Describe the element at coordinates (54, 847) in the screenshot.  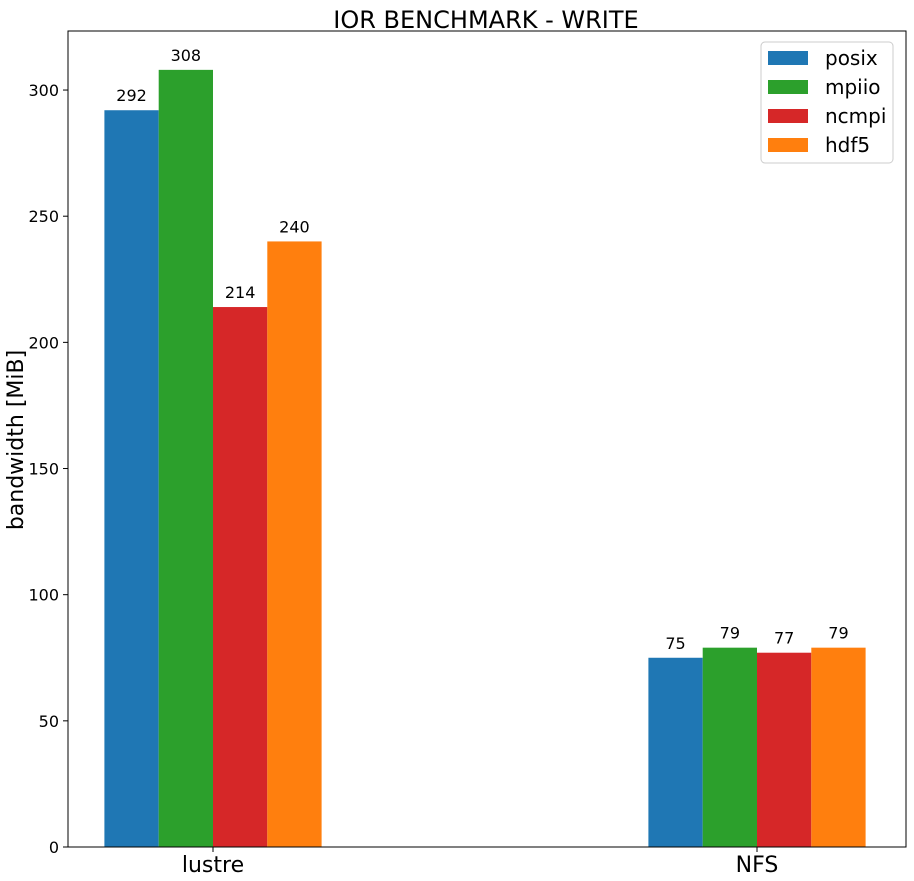
I see `y-tick-label-0: 0` at that location.